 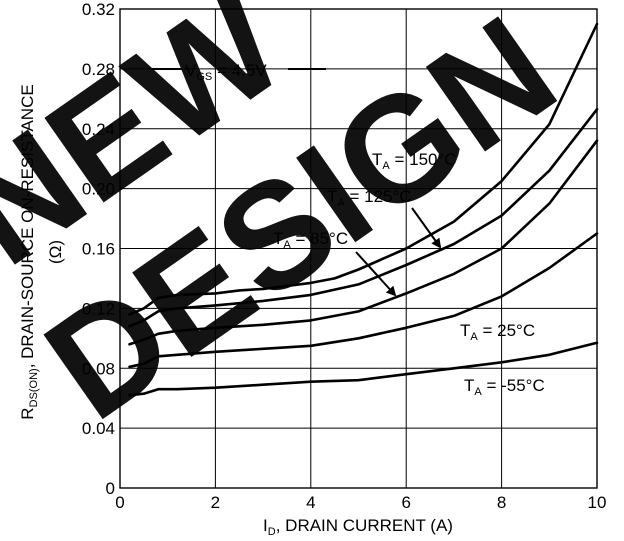 I want to click on series-label-1: TA = 125°C, so click(x=369, y=198).